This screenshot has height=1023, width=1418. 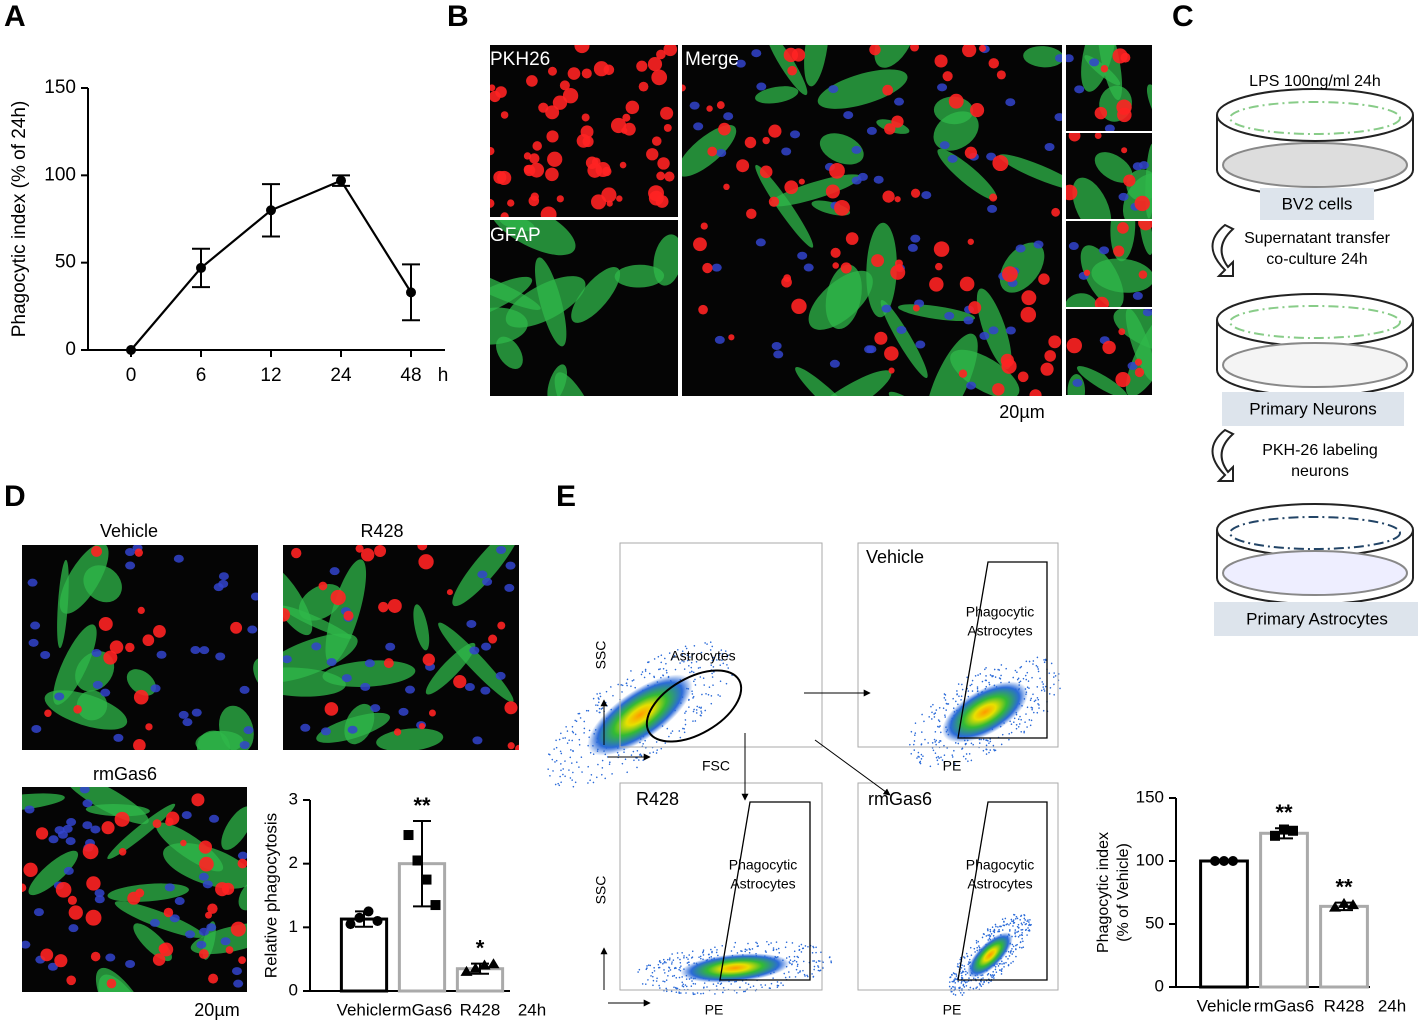 I want to click on gate, so click(x=765, y=891).